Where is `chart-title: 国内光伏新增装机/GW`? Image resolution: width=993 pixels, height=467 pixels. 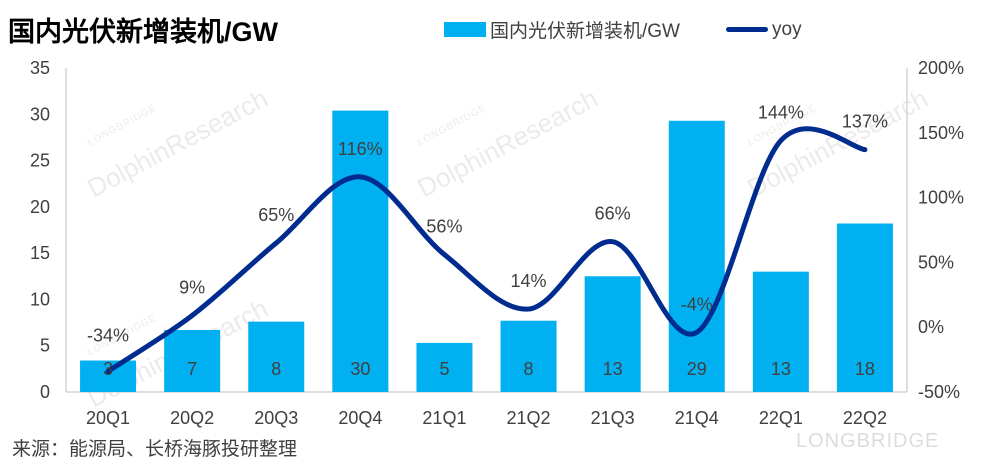 chart-title: 国内光伏新增装机/GW is located at coordinates (143, 32).